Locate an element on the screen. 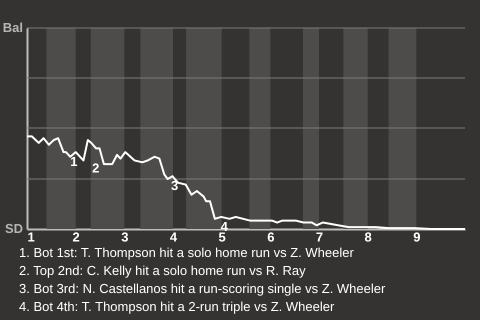 The width and height of the screenshot is (480, 320). text: 1. Bot 1st: T. Thompson hit a solo home run vs Z. Wheeler is located at coordinates (186, 252).